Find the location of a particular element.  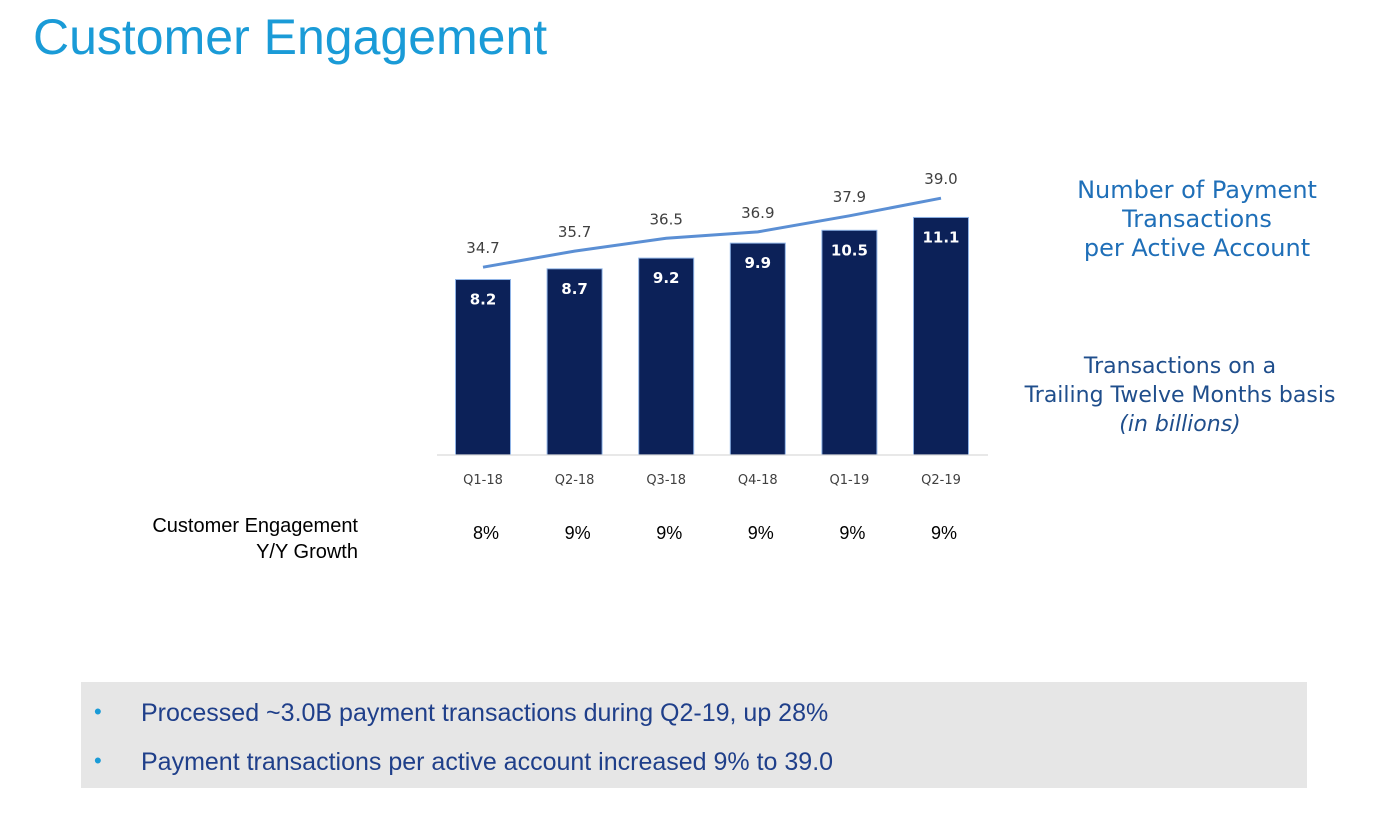

line-value-label: 35.7 is located at coordinates (574, 232).